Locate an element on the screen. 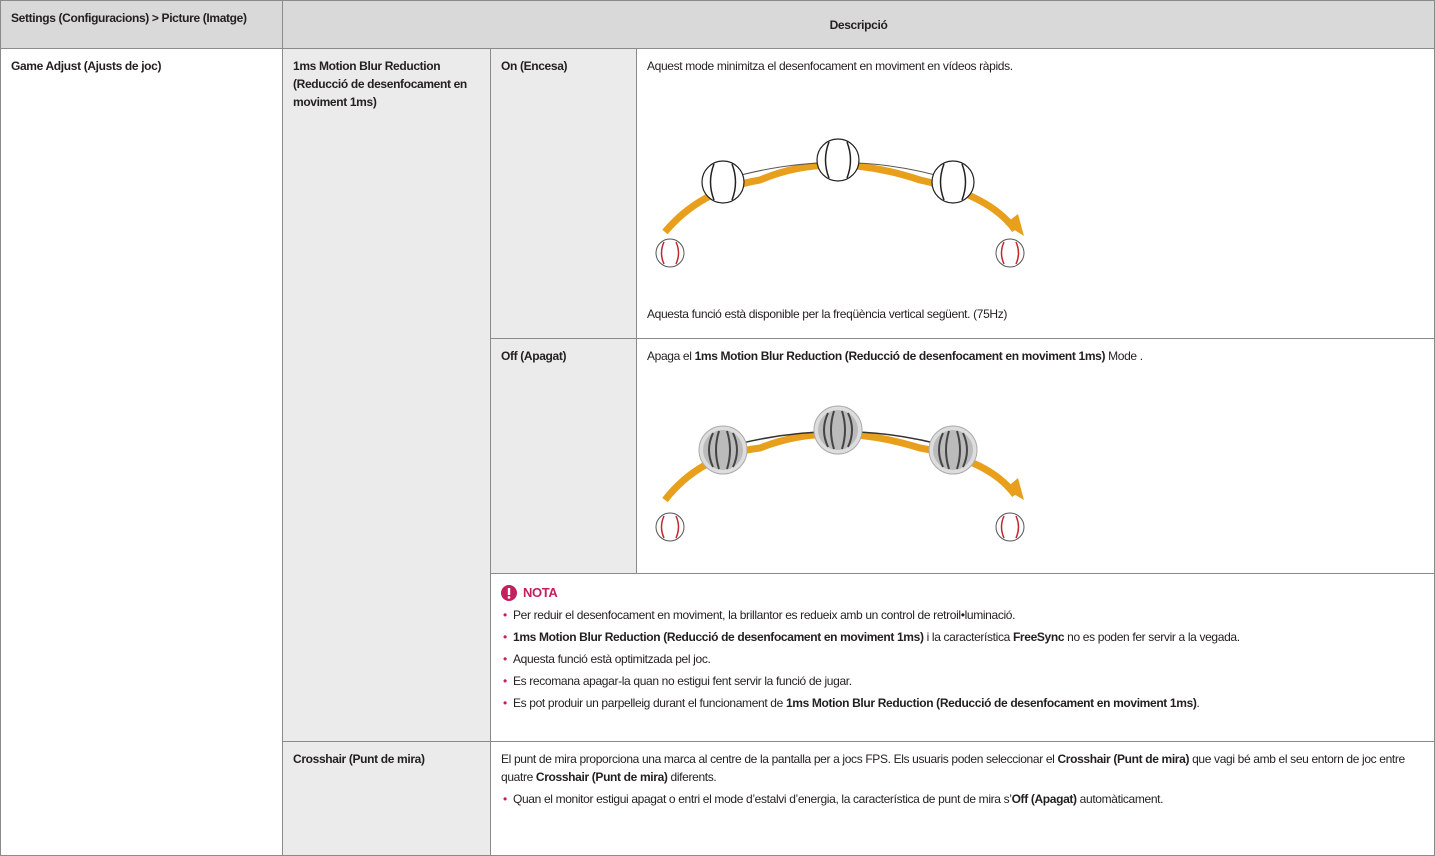 The image size is (1435, 856). text-run: Off (Apagat) is located at coordinates (1044, 799).